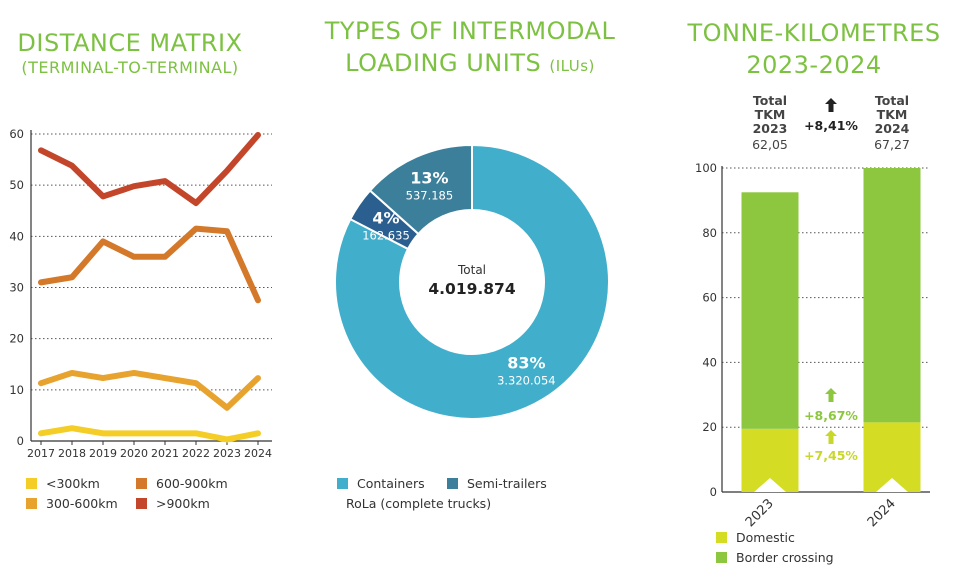 This screenshot has width=955, height=572. What do you see at coordinates (471, 270) in the screenshot?
I see `donut-center-label: Total` at bounding box center [471, 270].